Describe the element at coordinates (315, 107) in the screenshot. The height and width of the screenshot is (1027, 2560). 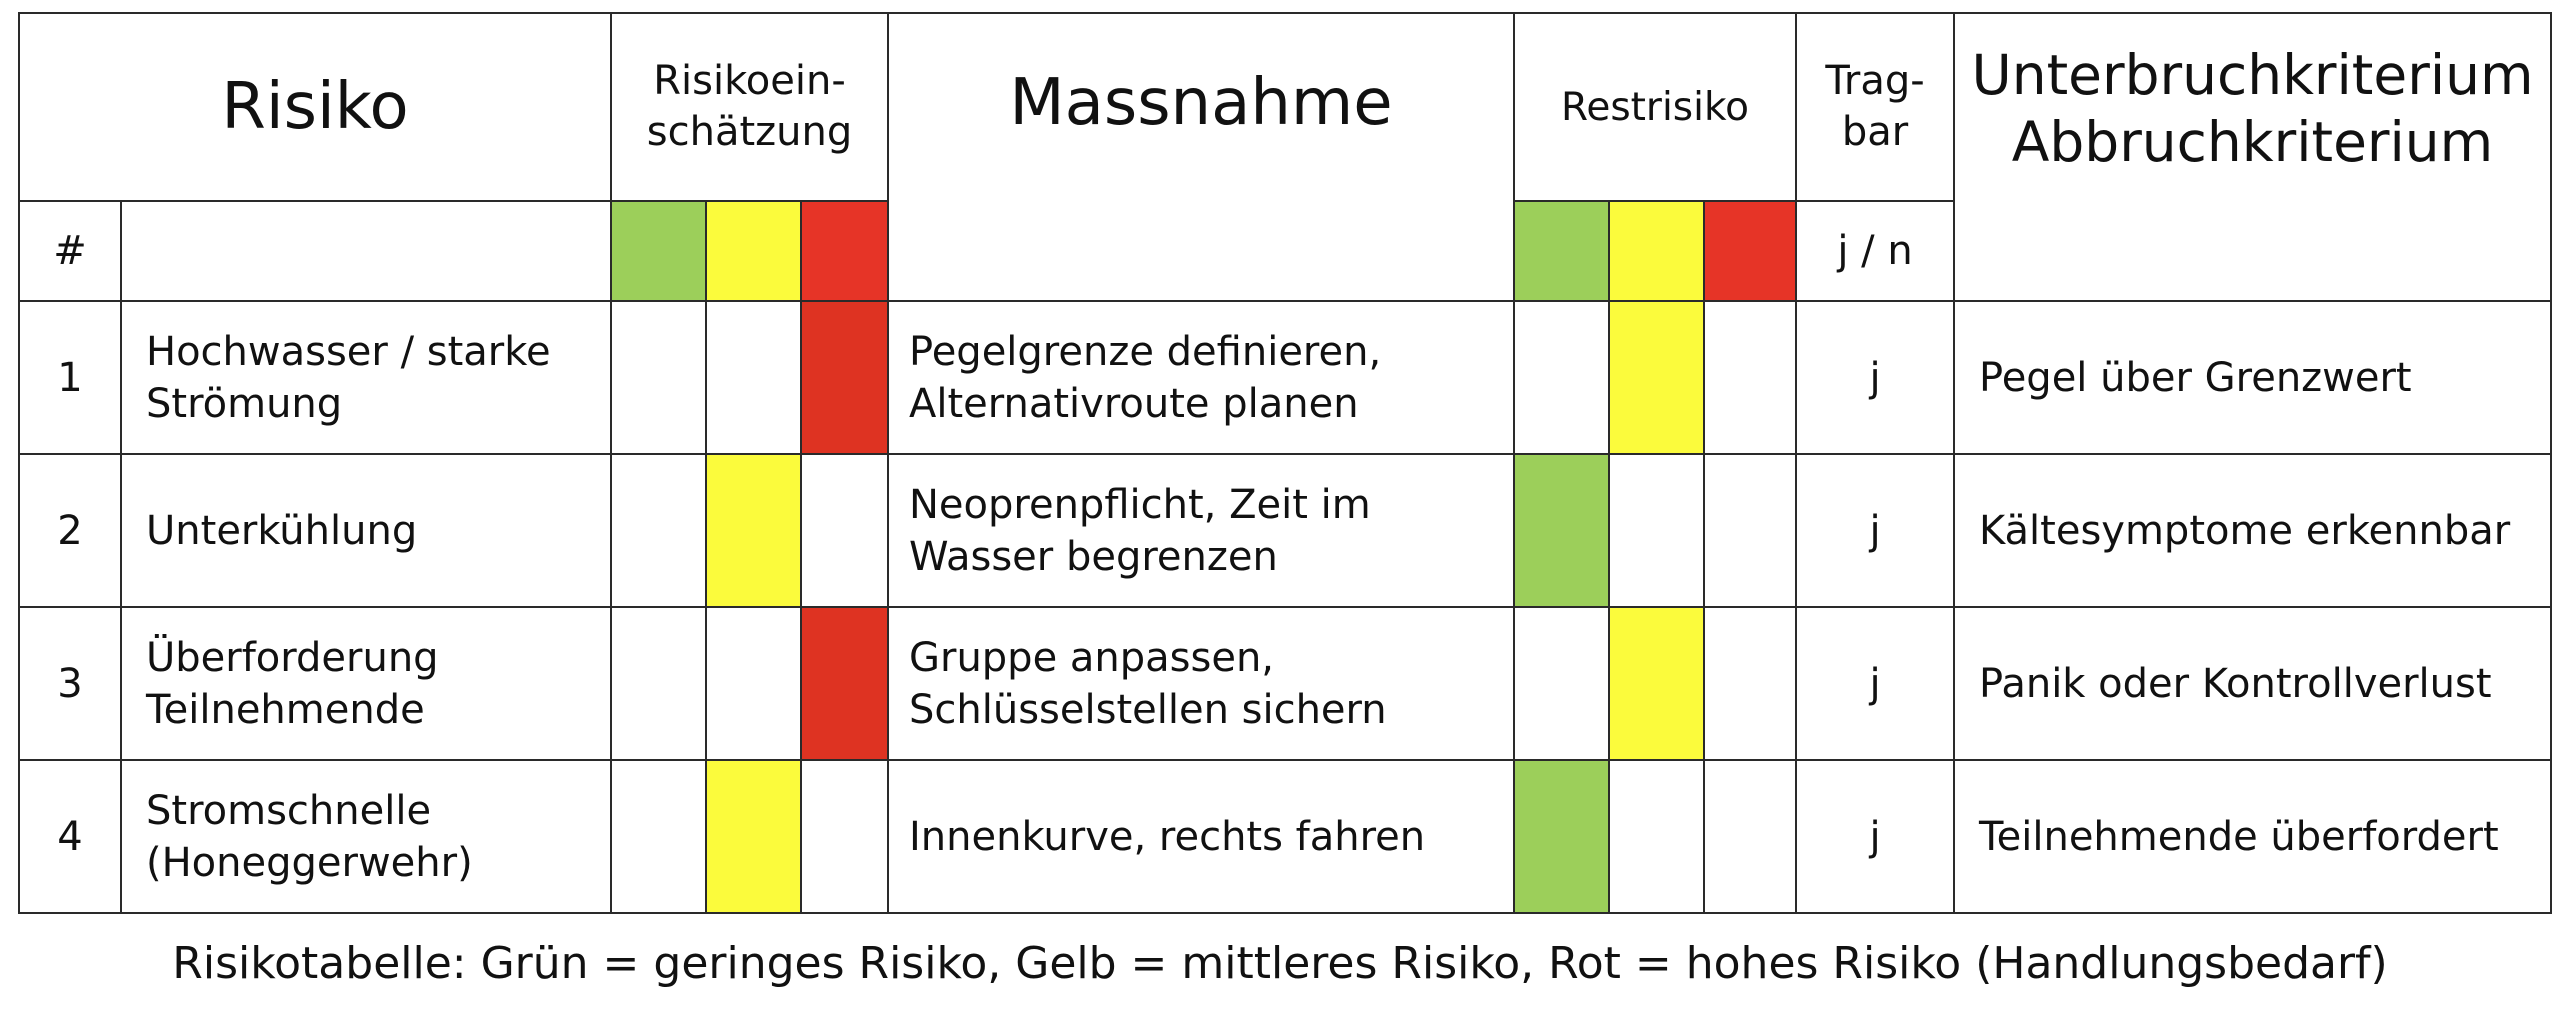
I see `header-risiko: Risiko` at that location.